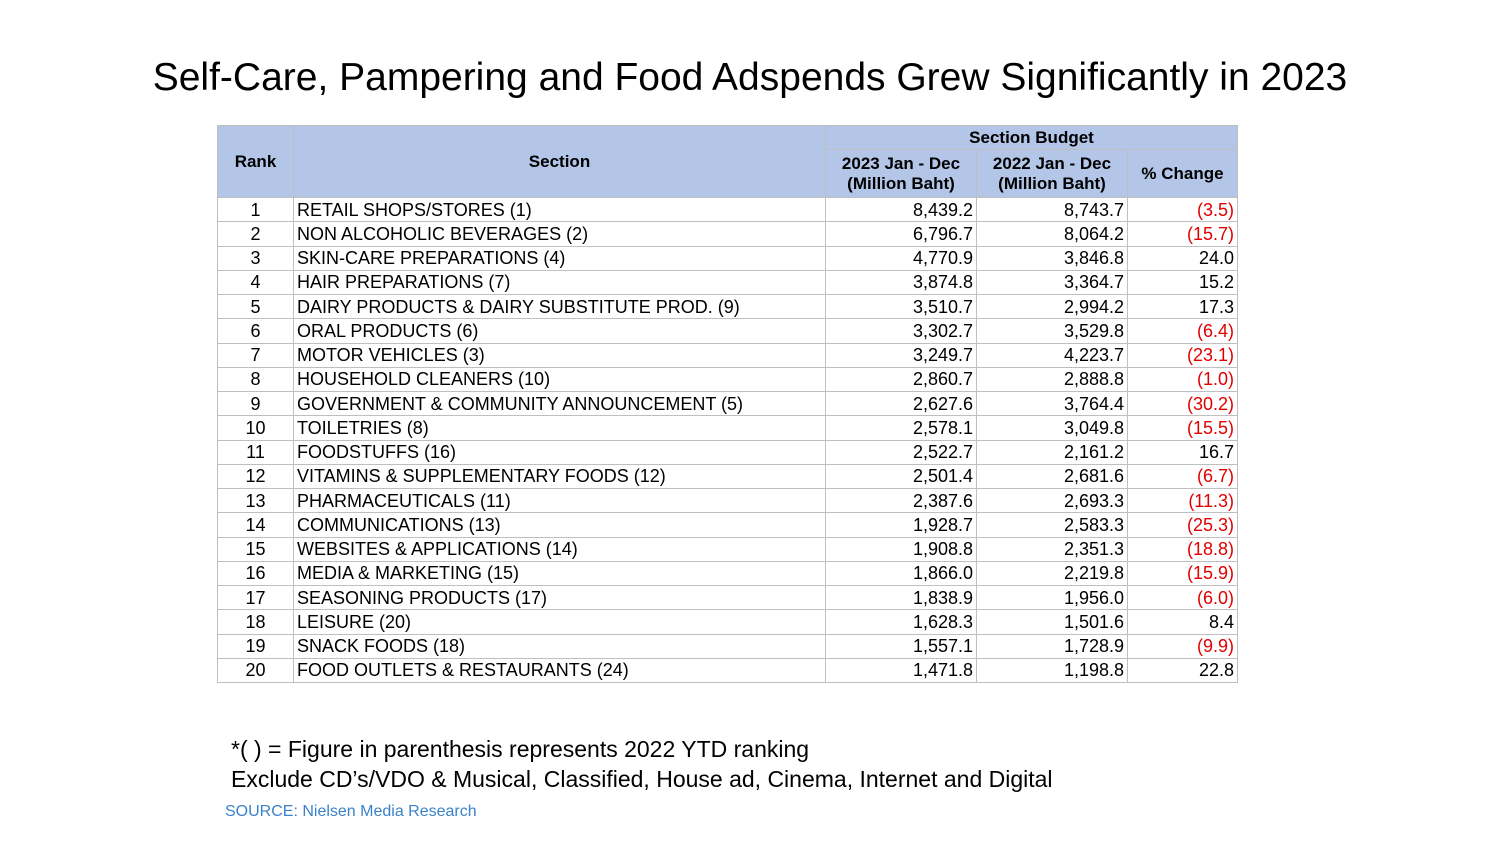  What do you see at coordinates (1052, 355) in the screenshot?
I see `table-cell: 4,223.7` at bounding box center [1052, 355].